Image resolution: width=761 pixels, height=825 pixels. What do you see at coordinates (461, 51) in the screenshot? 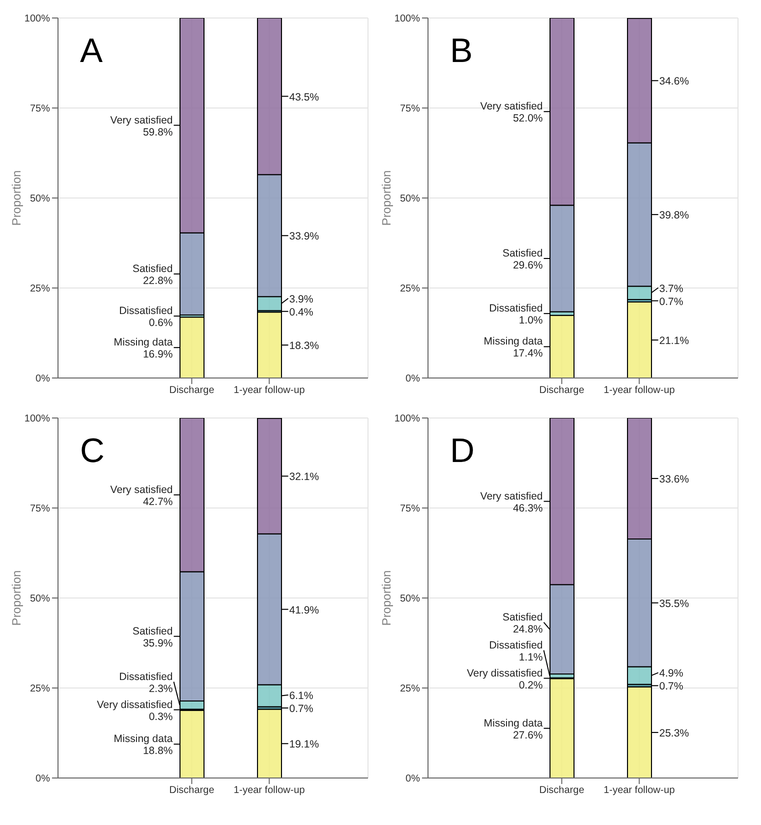
I see `chart-title: B` at bounding box center [461, 51].